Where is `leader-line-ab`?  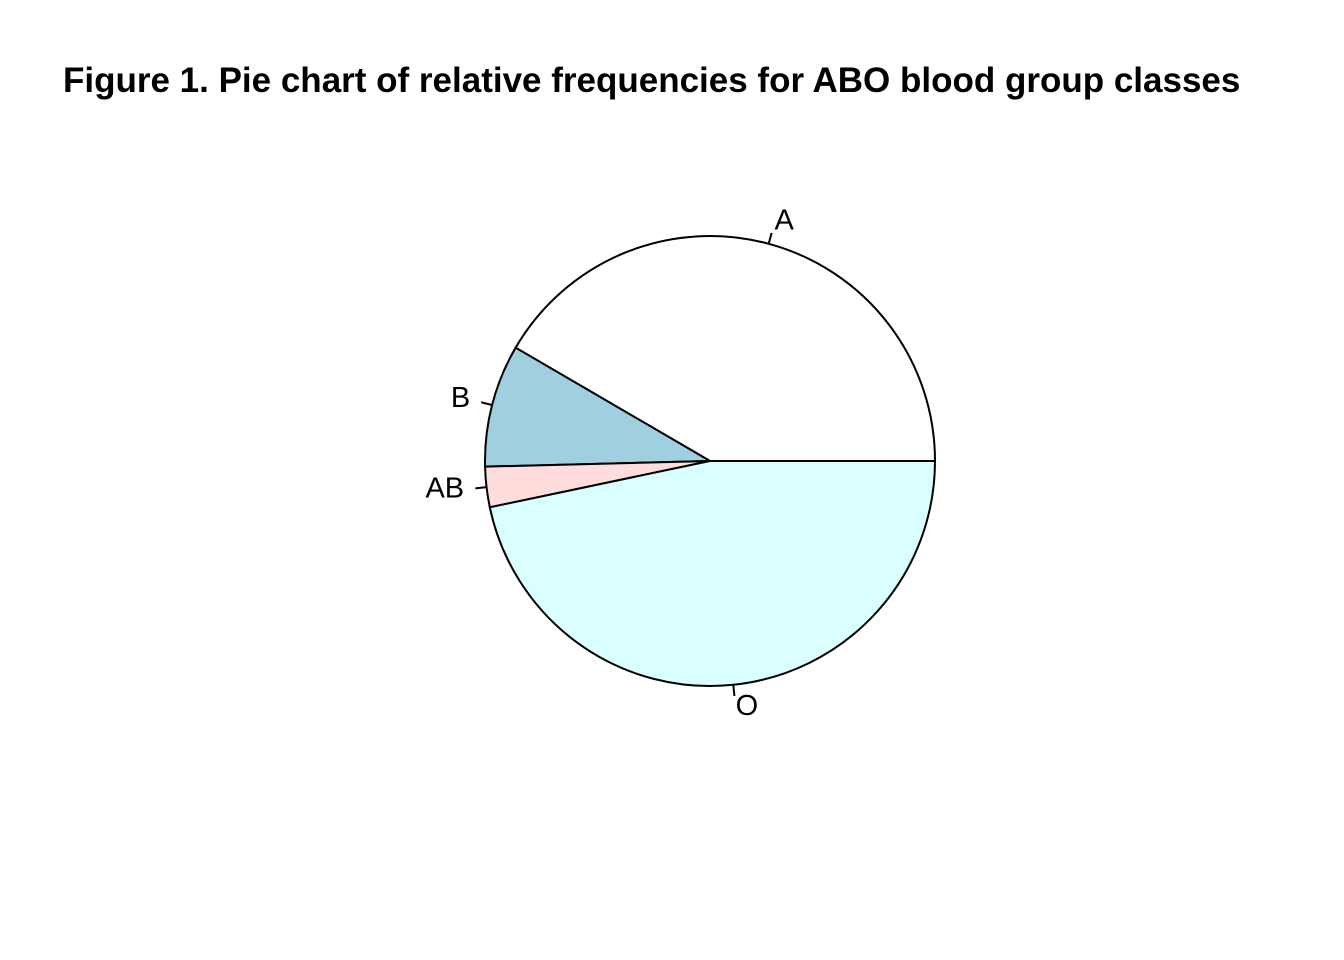
leader-line-ab is located at coordinates (481, 488).